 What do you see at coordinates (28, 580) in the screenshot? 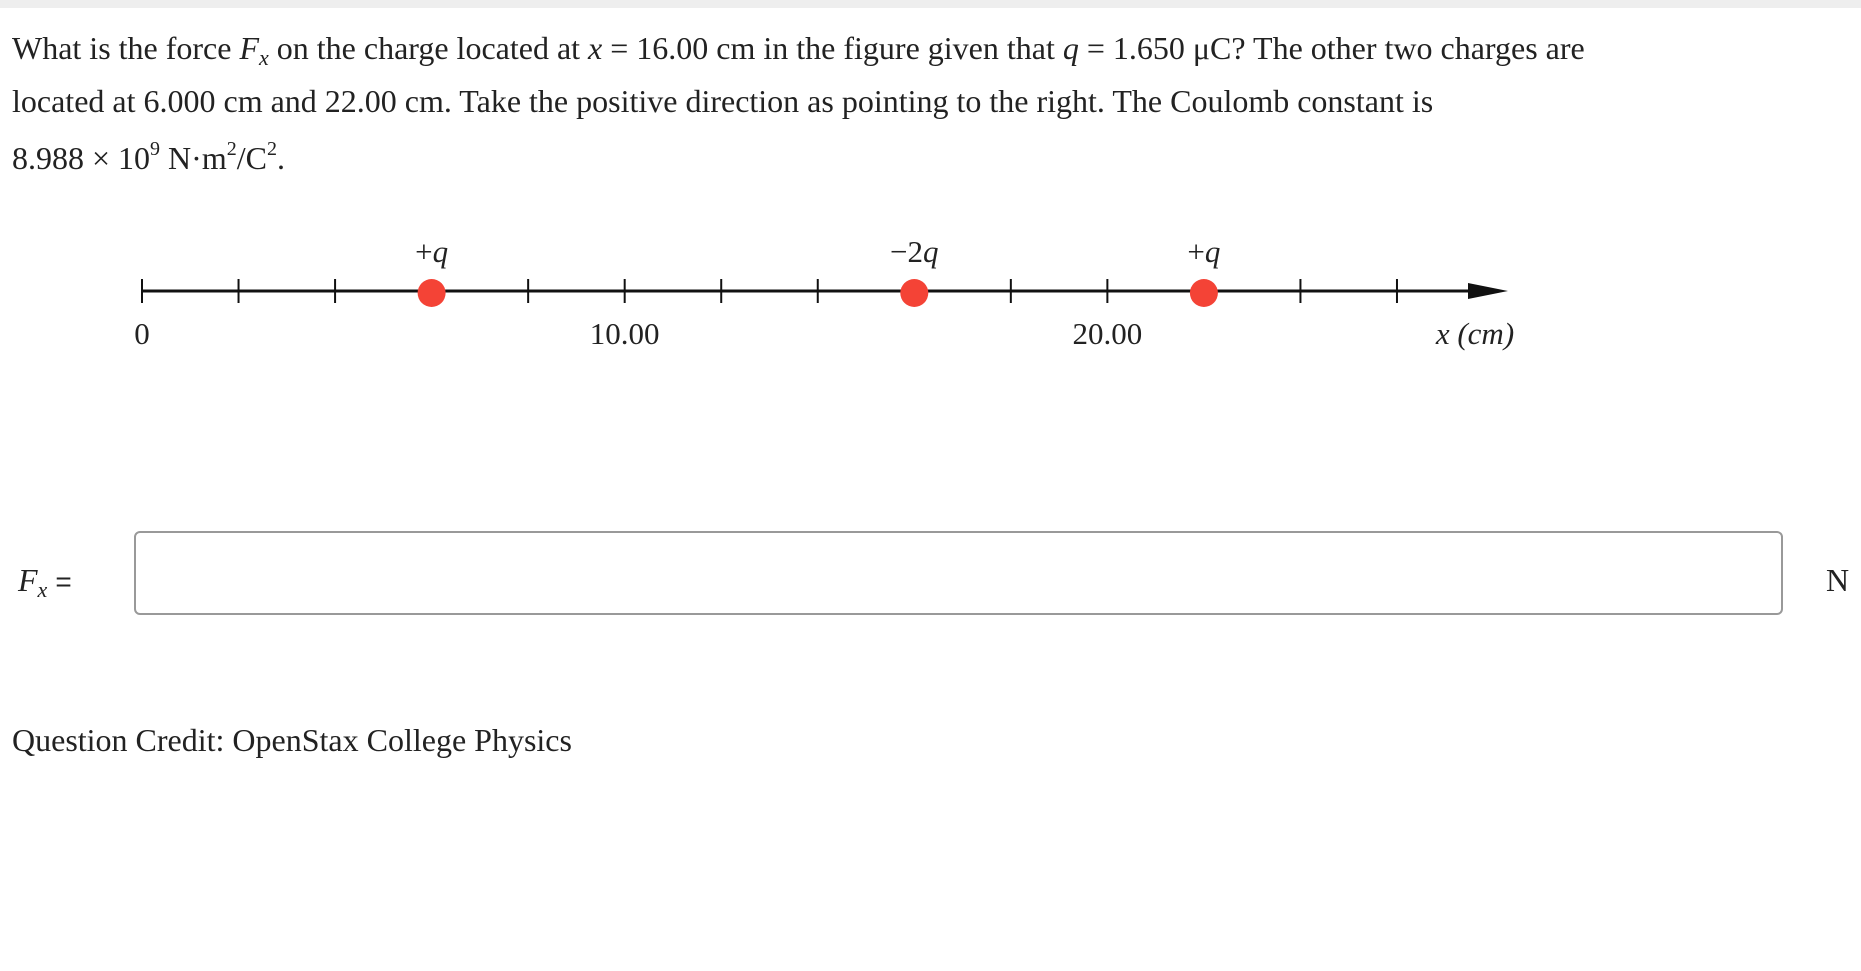
I see `answer-symbol: F` at bounding box center [28, 580].